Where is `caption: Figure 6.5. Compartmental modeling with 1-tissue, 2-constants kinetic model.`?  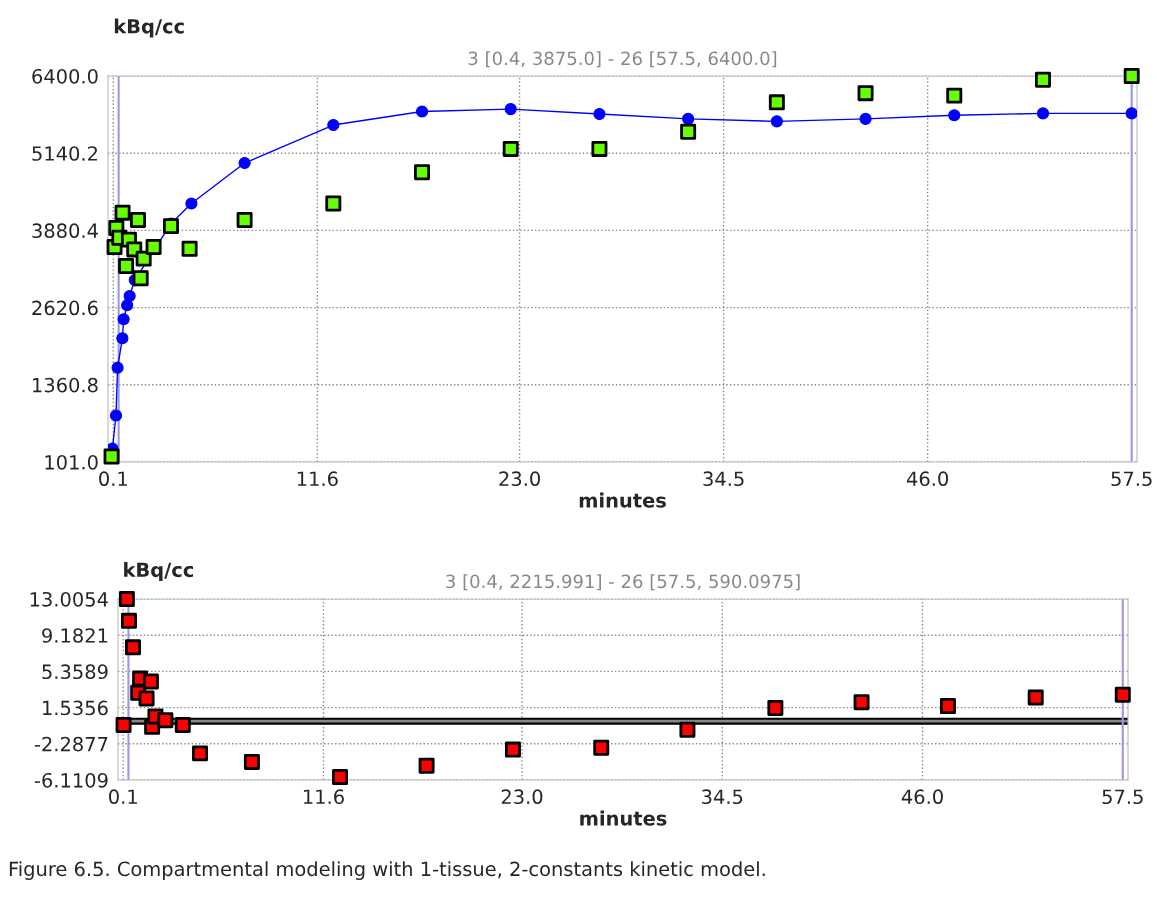
caption: Figure 6.5. Compartmental modeling with 1-tissue, 2-constants kinetic model. is located at coordinates (387, 870).